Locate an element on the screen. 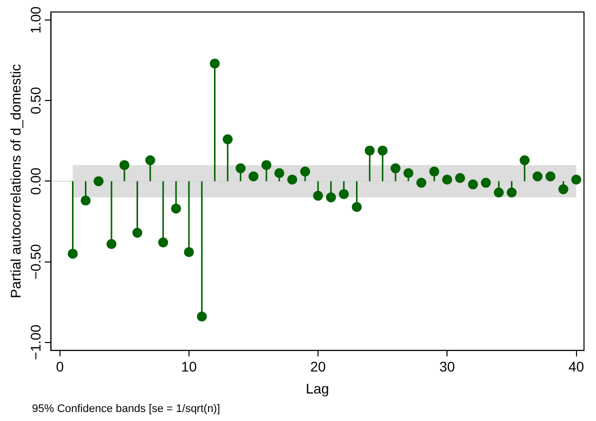  text: 95% Confidence bands [se = 1/sqrt(n)] is located at coordinates (126, 409).